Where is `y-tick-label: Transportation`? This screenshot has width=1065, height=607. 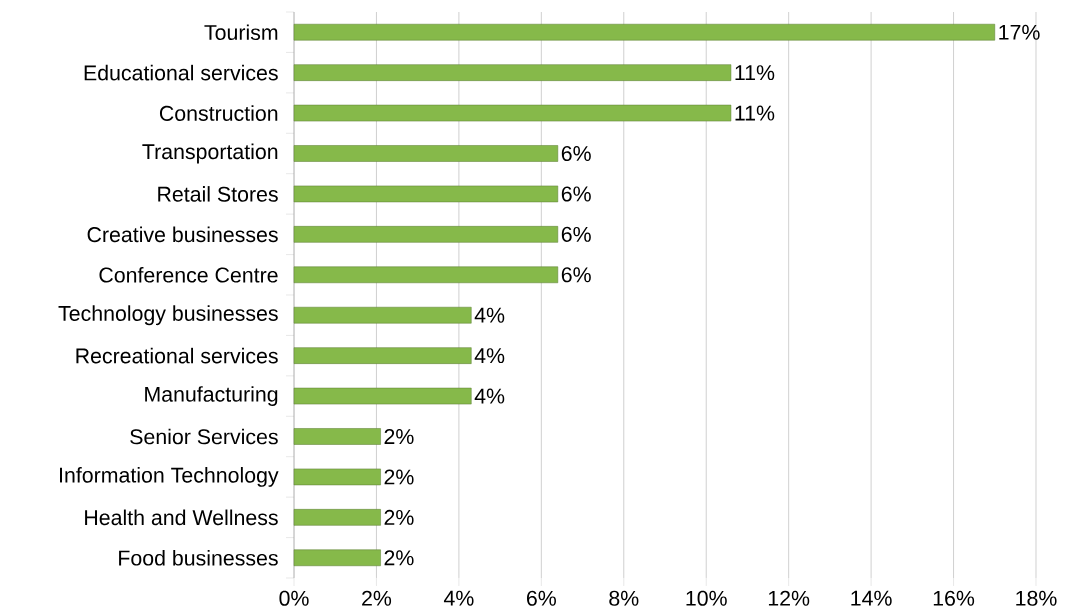 y-tick-label: Transportation is located at coordinates (210, 153).